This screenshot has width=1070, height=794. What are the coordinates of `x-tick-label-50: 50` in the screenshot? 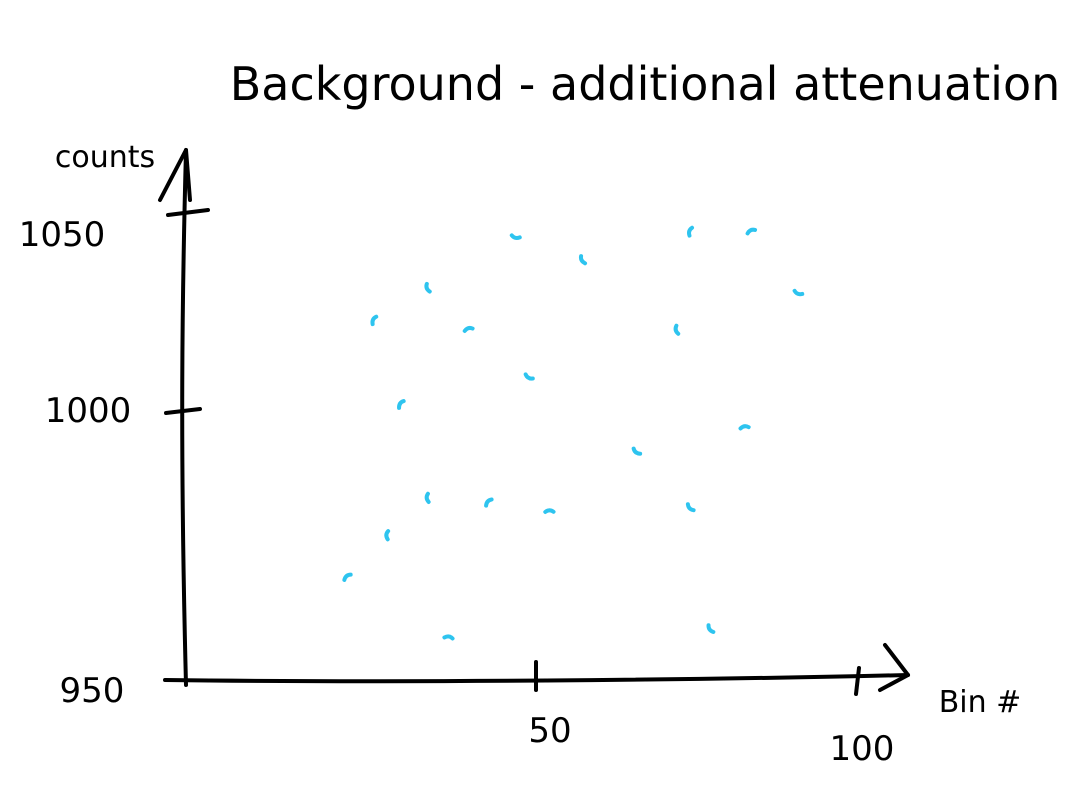 It's located at (549, 731).